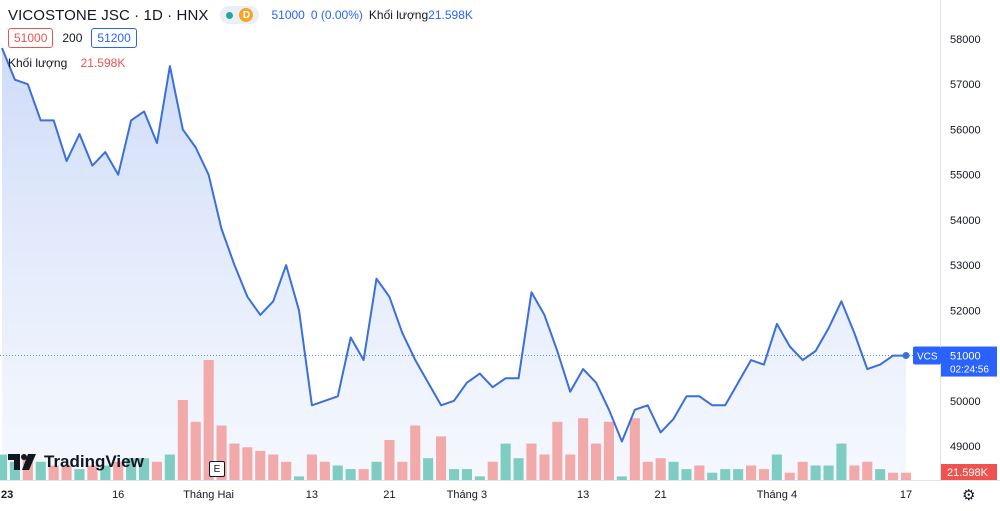 Image resolution: width=1000 pixels, height=511 pixels. I want to click on sell-price-button: 51000, so click(31, 38).